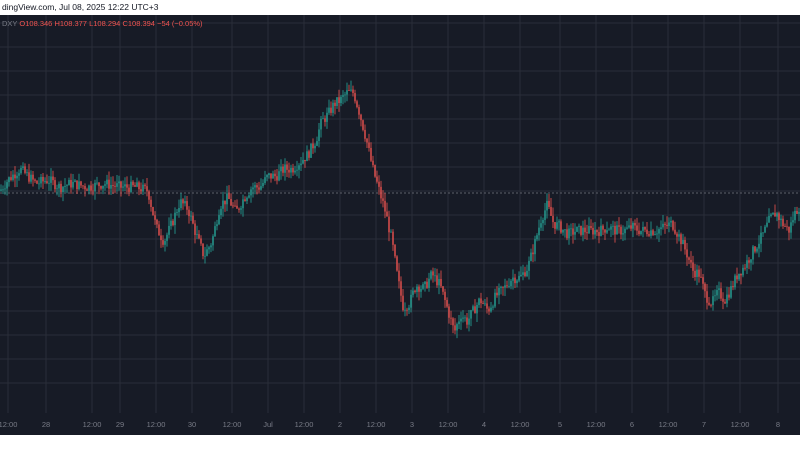 The height and width of the screenshot is (450, 800). What do you see at coordinates (400, 7) in the screenshot?
I see `source-caption: dingView.com, Jul 08, 2025 12:22 UTC+3` at bounding box center [400, 7].